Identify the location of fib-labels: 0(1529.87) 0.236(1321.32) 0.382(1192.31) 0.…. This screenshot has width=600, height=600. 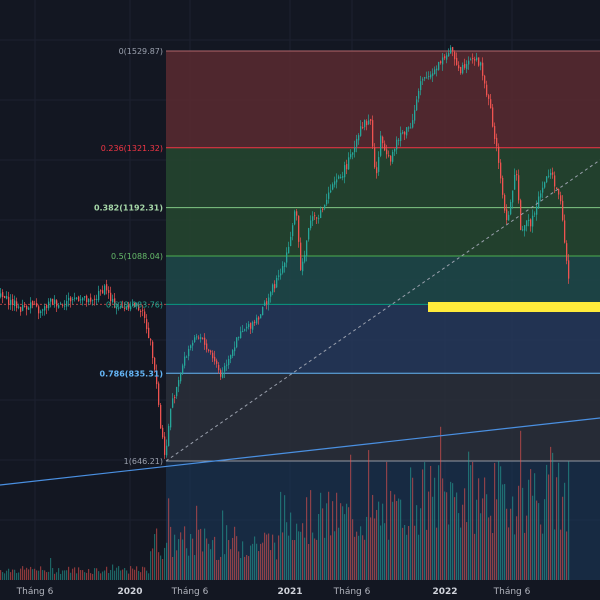
(128, 256).